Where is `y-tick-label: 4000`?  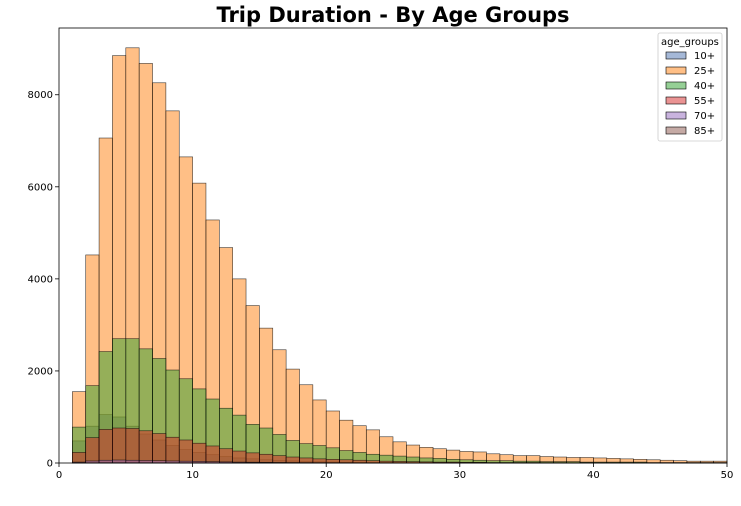
y-tick-label: 4000 is located at coordinates (40, 279).